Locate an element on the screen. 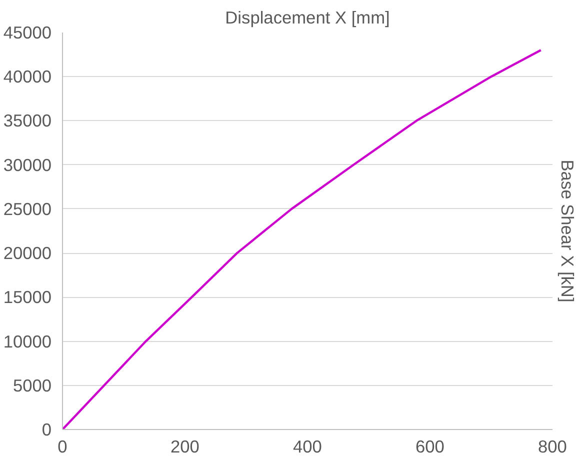  x-axis-title: Displacement X [mm] is located at coordinates (307, 18).